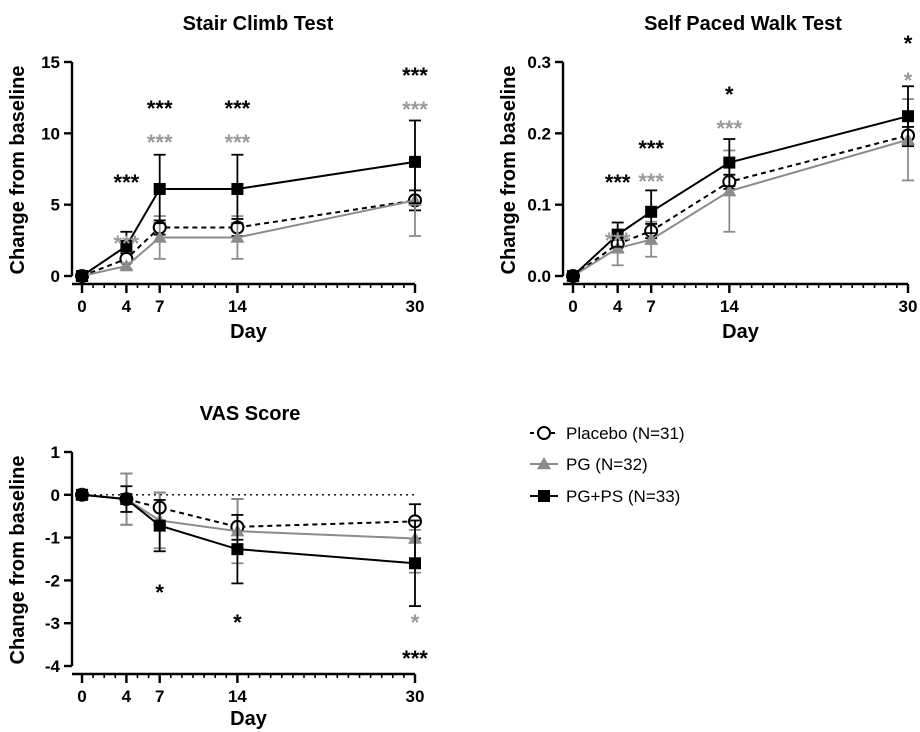  I want to click on legend-entry-0: Placebo (N=31), so click(607, 433).